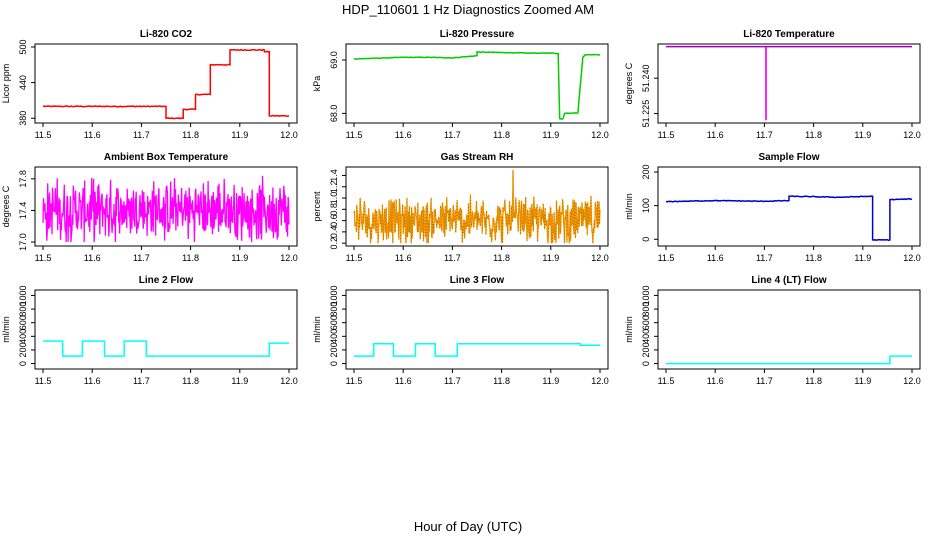 The image size is (936, 540). What do you see at coordinates (23, 46) in the screenshot?
I see `panel-1-ytick-label: 500` at bounding box center [23, 46].